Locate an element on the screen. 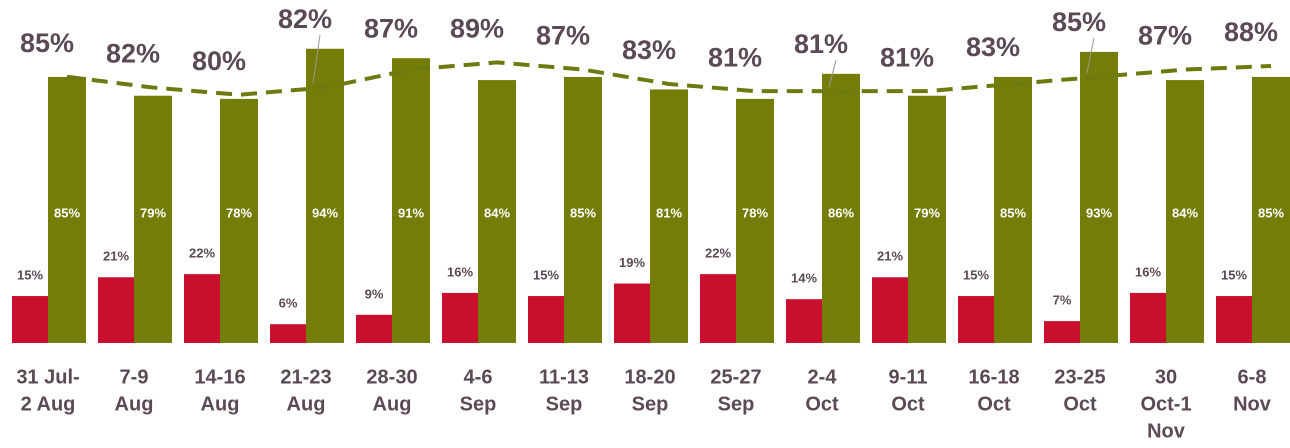 The width and height of the screenshot is (1290, 448). x-tick-label: 4-6 is located at coordinates (478, 377).